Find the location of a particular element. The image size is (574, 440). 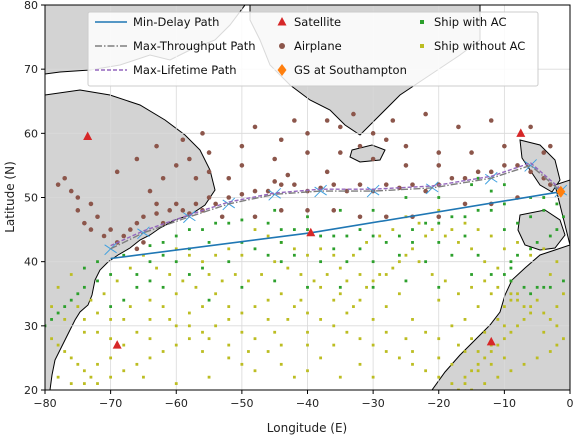

x-tick-label: −50 is located at coordinates (241, 403).